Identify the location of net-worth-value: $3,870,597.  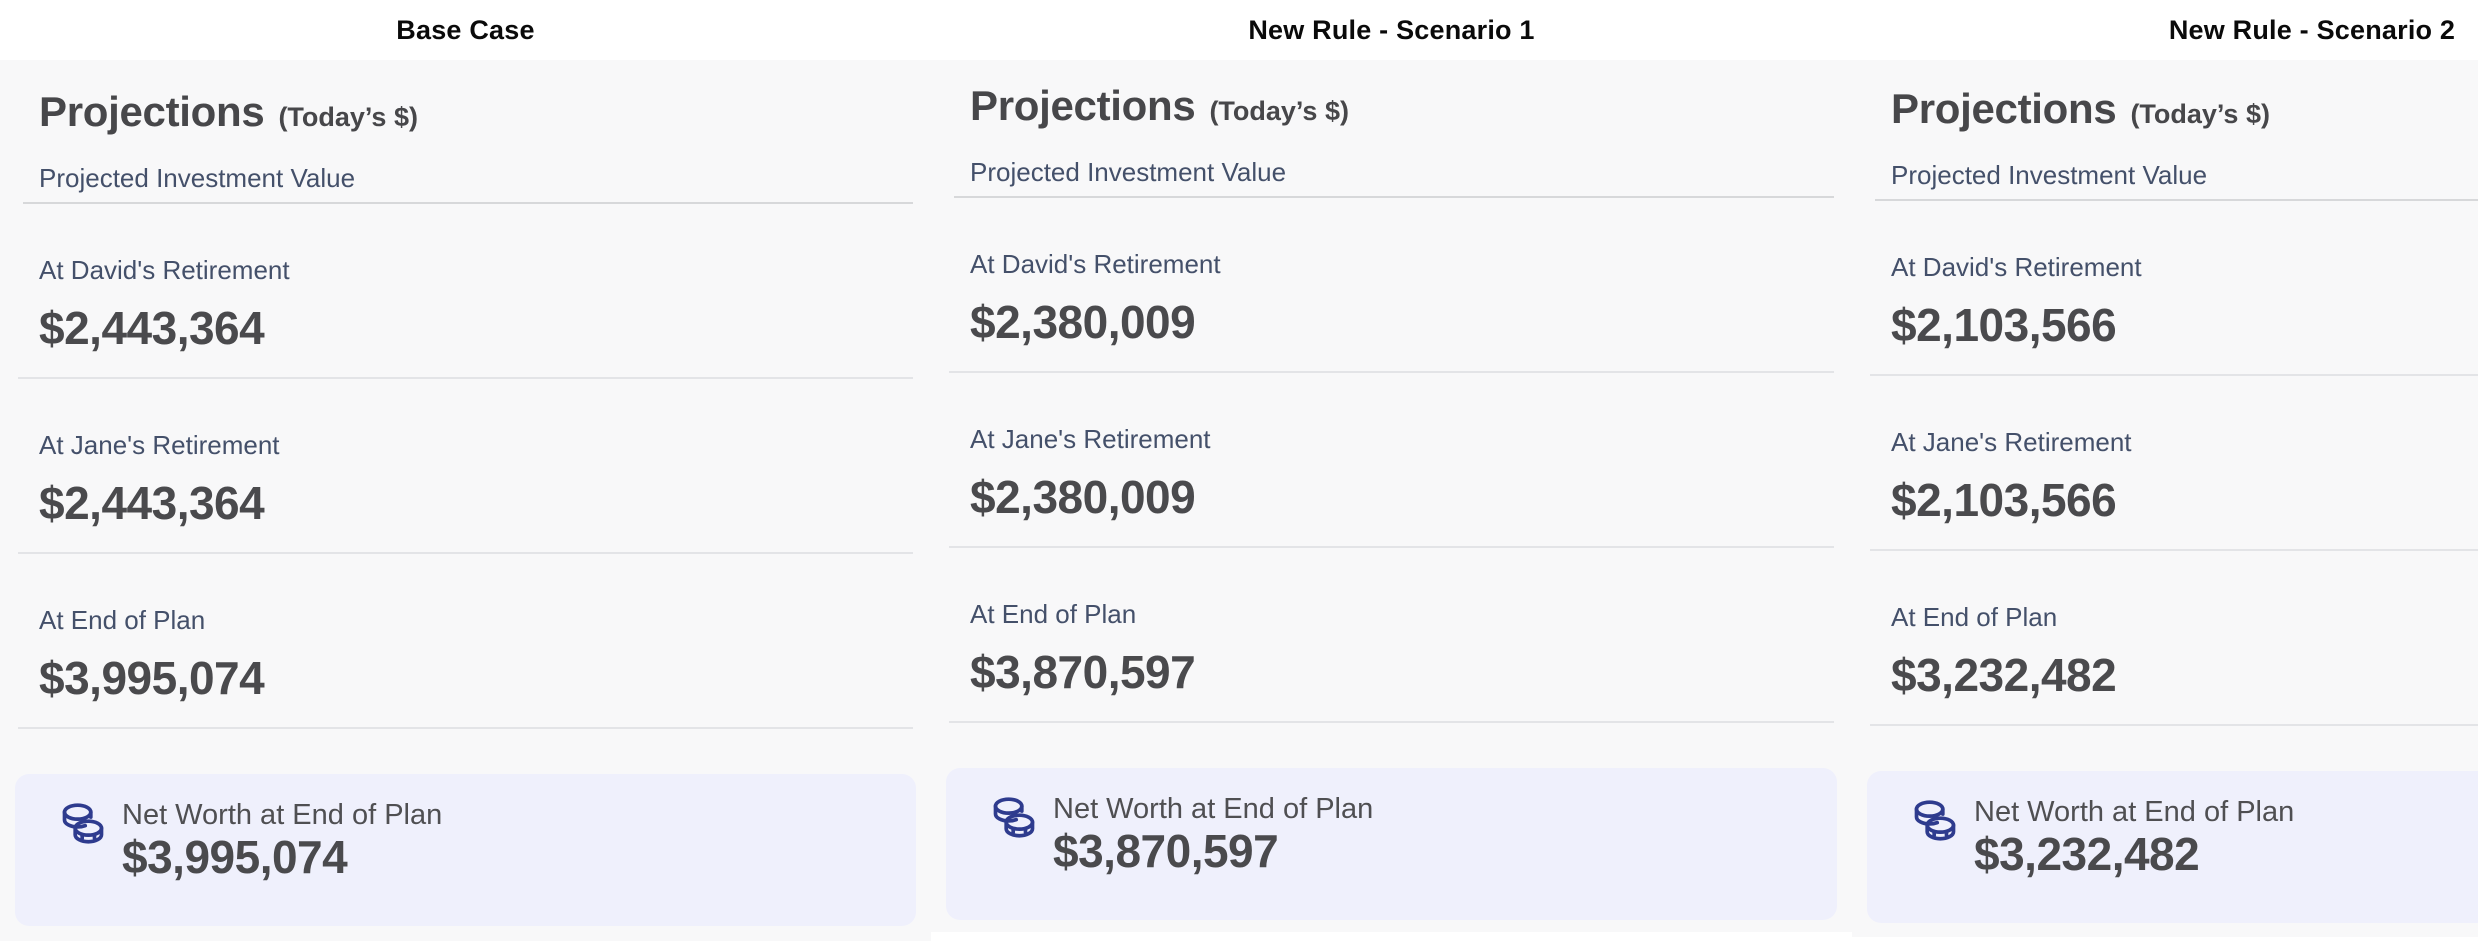
(1166, 851).